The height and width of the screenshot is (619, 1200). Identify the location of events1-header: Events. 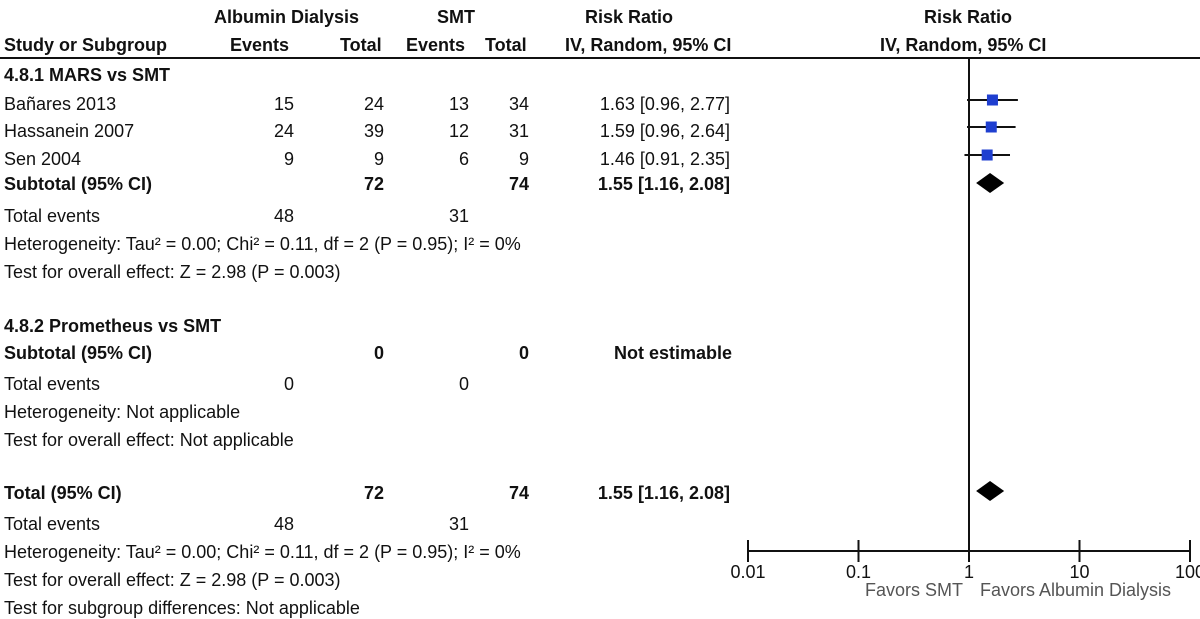
(260, 45).